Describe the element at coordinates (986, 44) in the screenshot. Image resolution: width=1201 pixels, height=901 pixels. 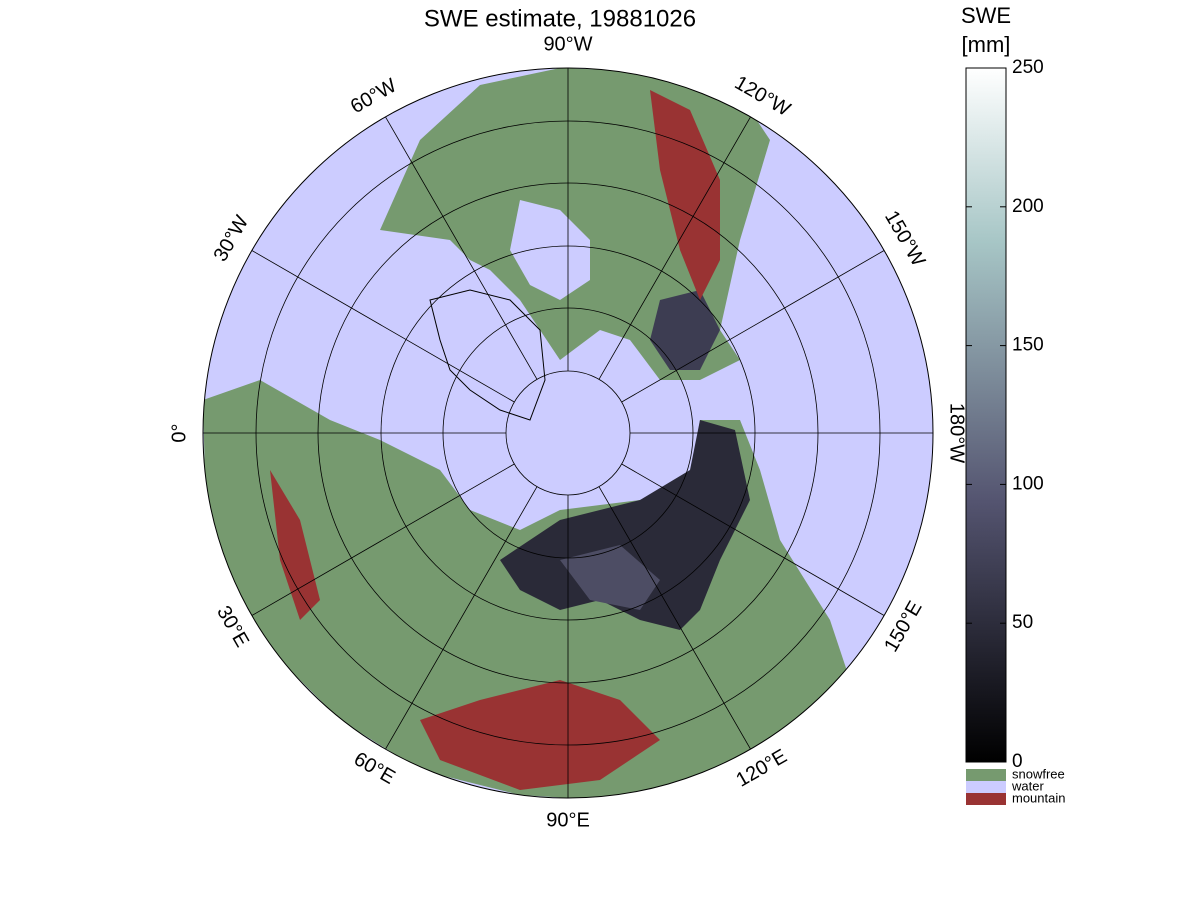
I see `colorbar-title: [mm]` at that location.